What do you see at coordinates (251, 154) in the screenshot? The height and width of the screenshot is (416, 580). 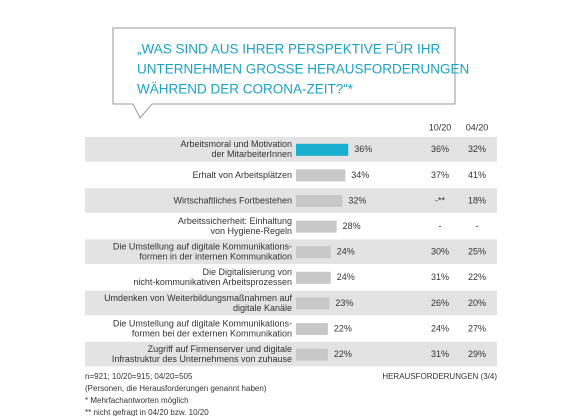 I see `category-label: der MitarbeiterInnen` at bounding box center [251, 154].